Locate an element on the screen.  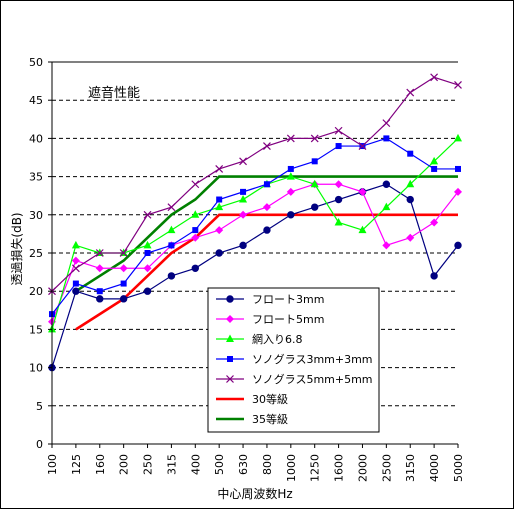
y-tick-label: 30 is located at coordinates (36, 215).